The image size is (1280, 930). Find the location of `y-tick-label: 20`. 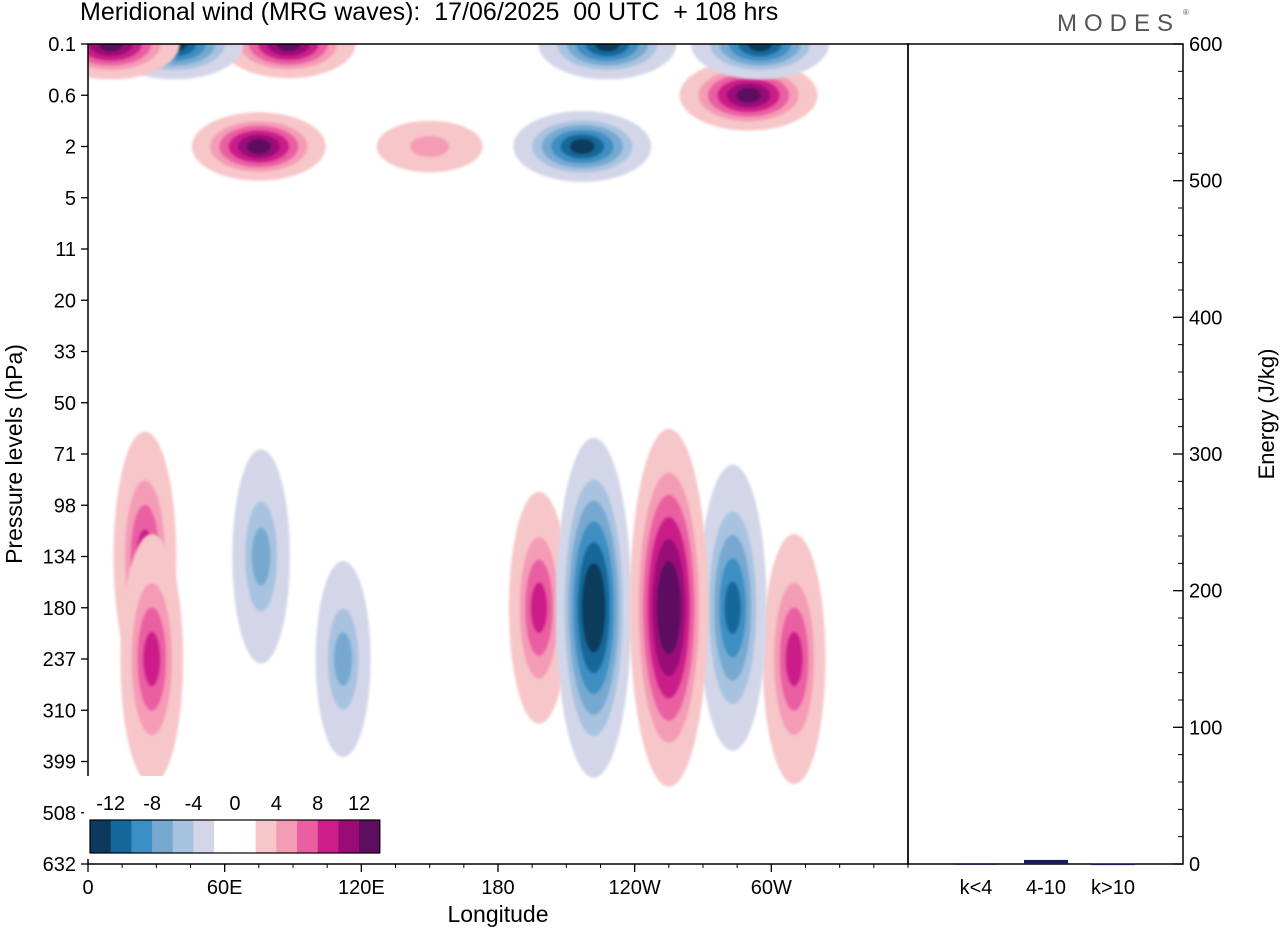

y-tick-label: 20 is located at coordinates (65, 301).